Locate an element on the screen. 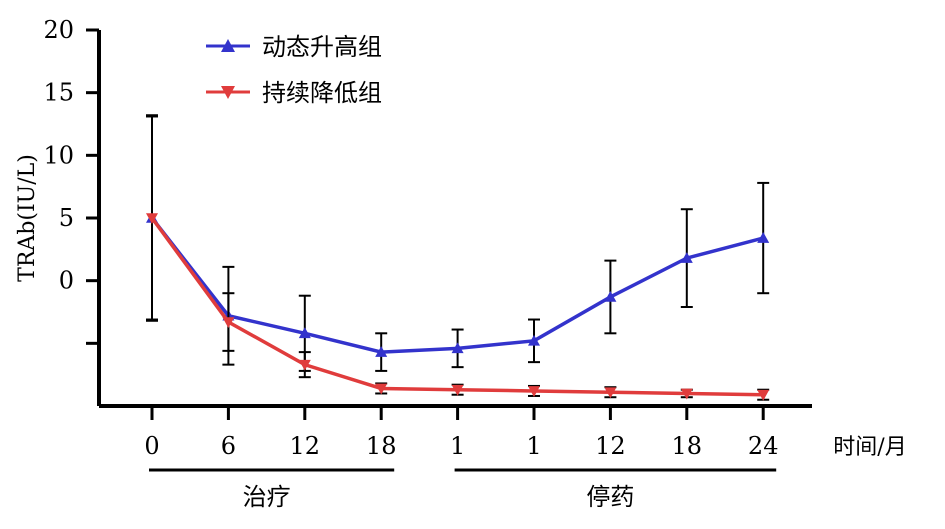 Image resolution: width=945 pixels, height=529 pixels. y-axis-title: TRAb(IU/L) is located at coordinates (27, 218).